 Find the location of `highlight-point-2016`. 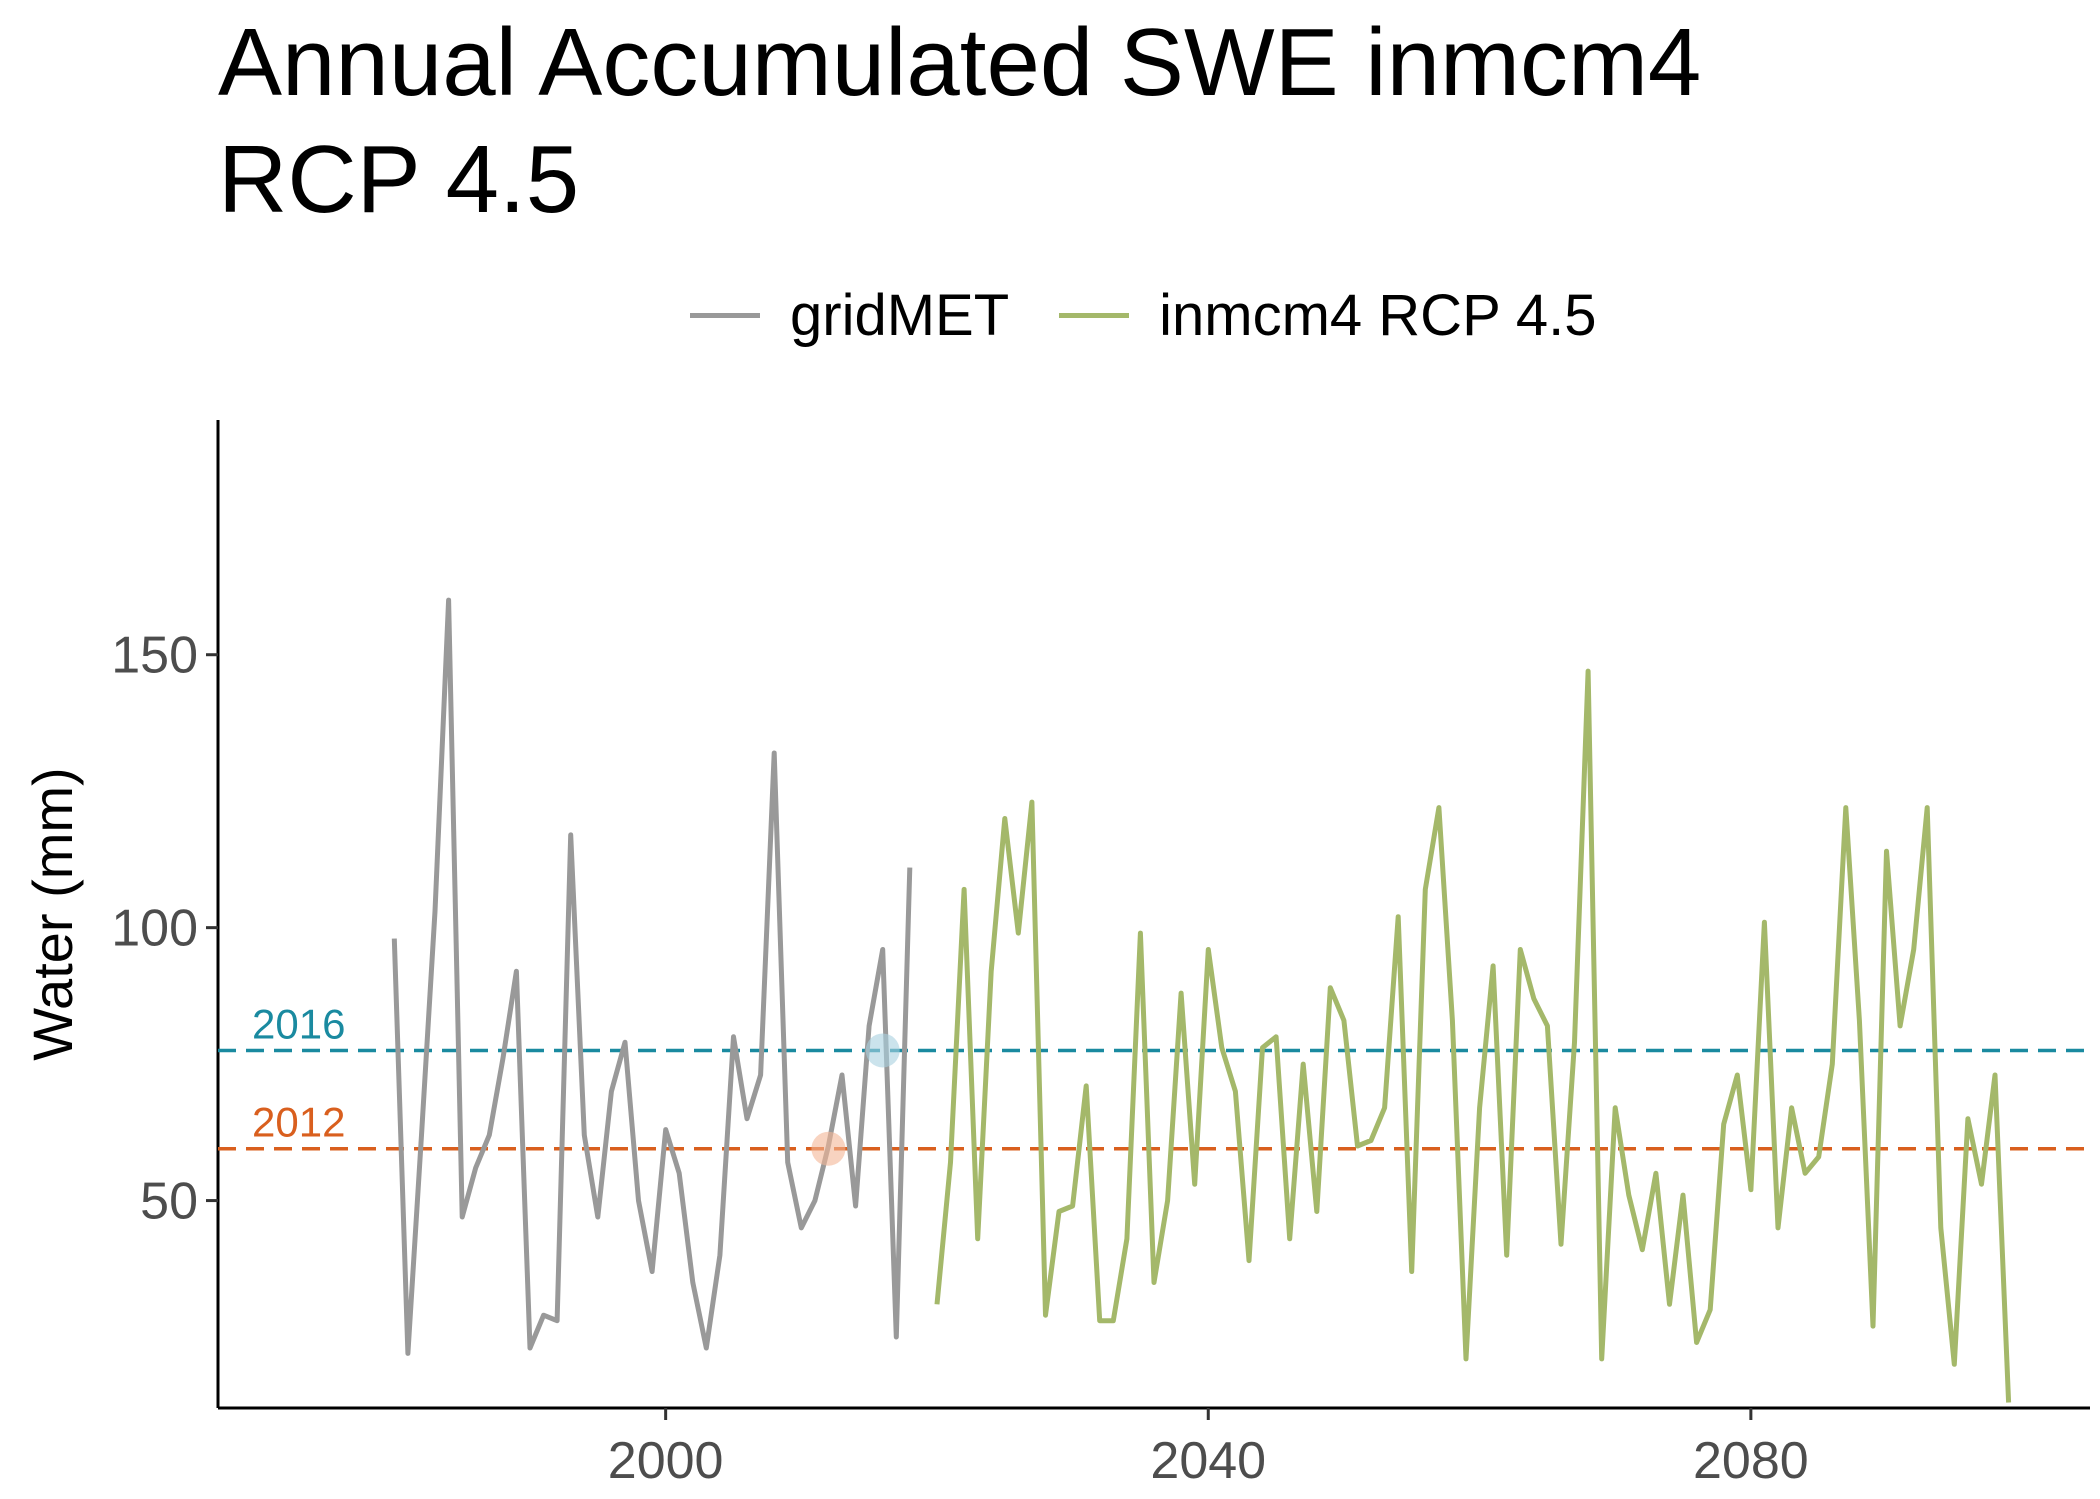

highlight-point-2016 is located at coordinates (882, 1050).